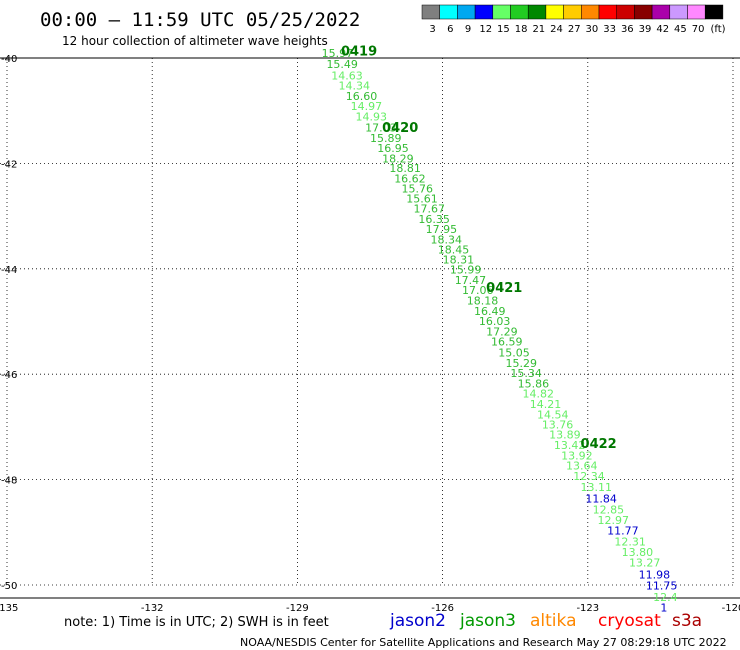 The height and width of the screenshot is (650, 740). I want to click on wave-height-label: 18.29, so click(398, 158).